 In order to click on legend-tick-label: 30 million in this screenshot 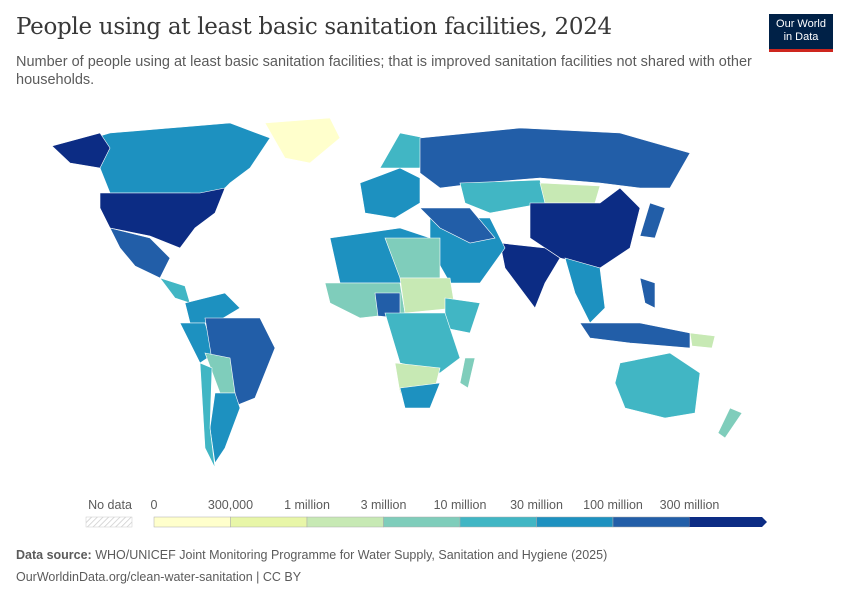, I will do `click(536, 505)`.